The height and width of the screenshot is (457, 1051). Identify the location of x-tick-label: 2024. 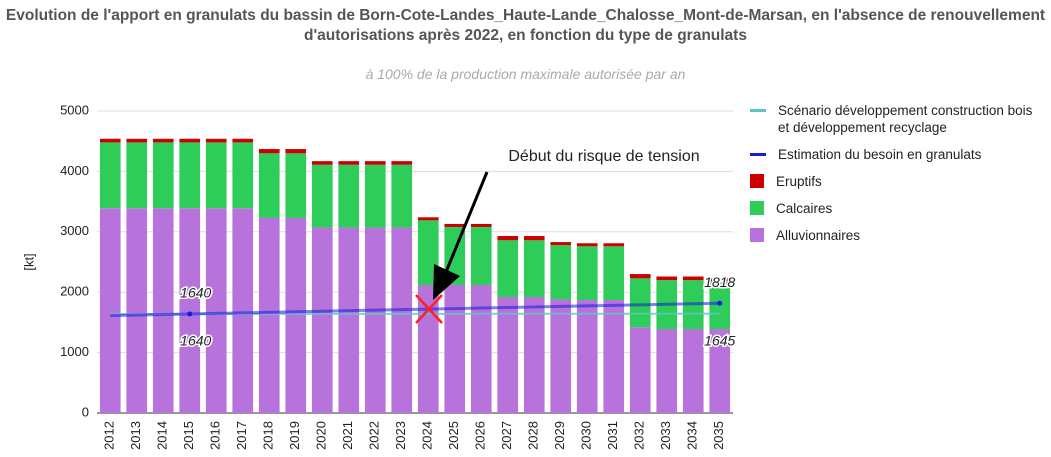
(427, 435).